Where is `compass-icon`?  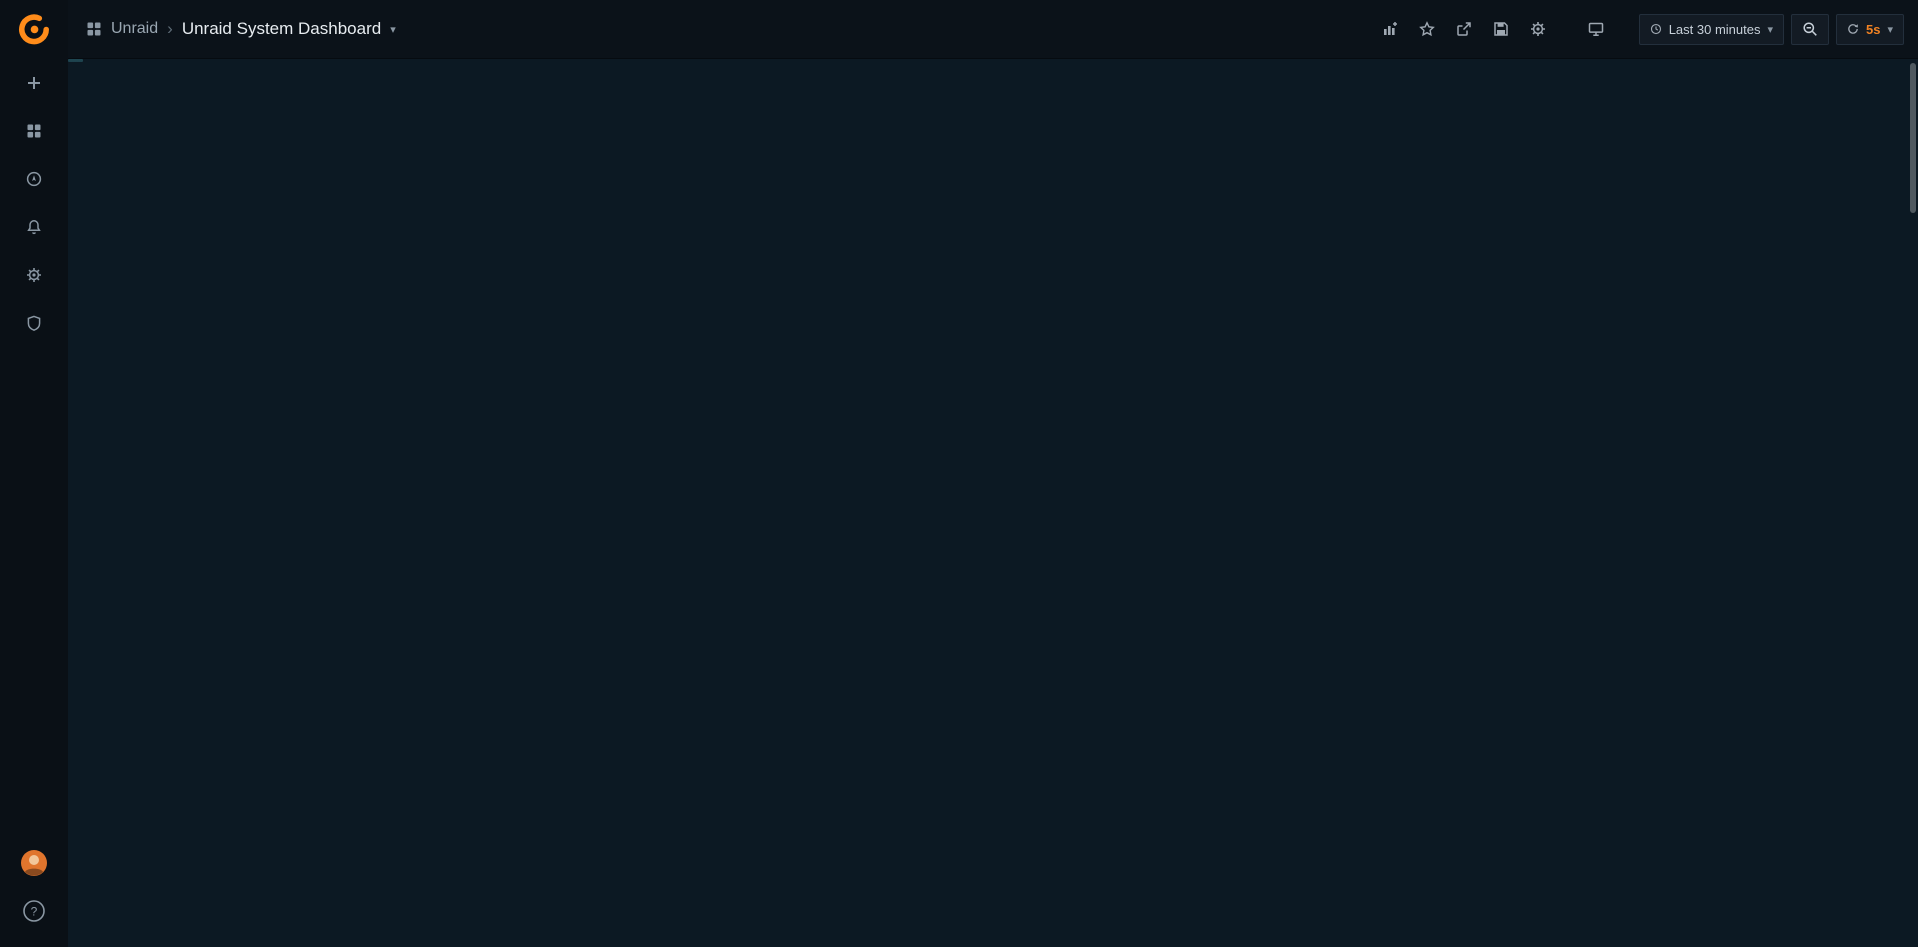 compass-icon is located at coordinates (34, 179).